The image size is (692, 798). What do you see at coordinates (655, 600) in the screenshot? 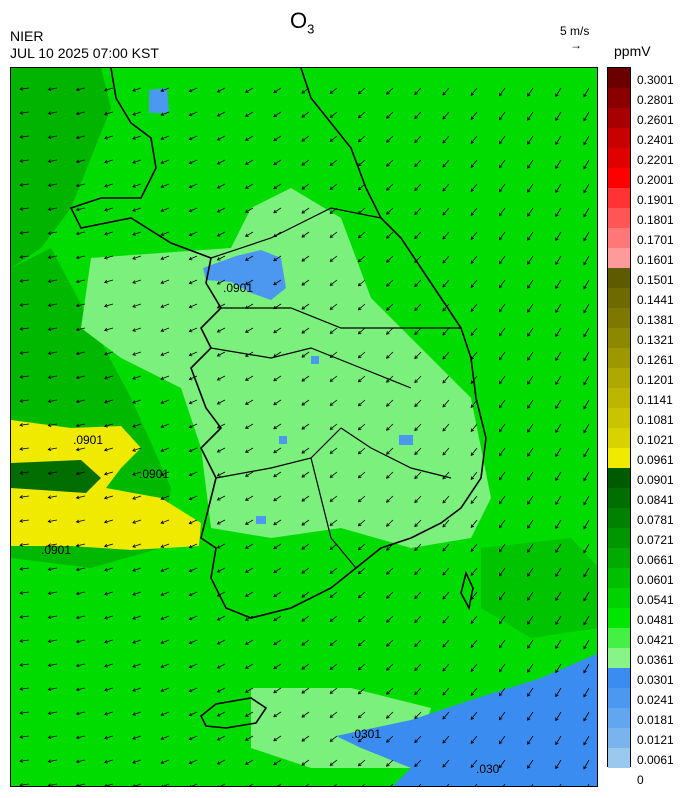
I see `colorbar-label: 0.0541` at bounding box center [655, 600].